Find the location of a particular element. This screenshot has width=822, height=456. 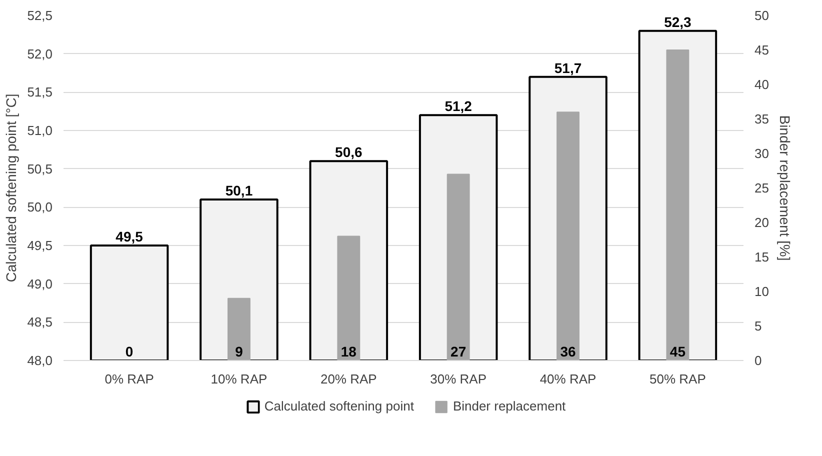

y2-tick-label: 45 is located at coordinates (761, 50).